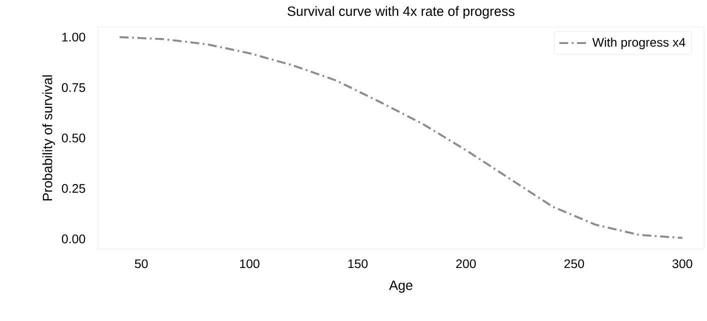  What do you see at coordinates (358, 263) in the screenshot?
I see `x-tick-label: 150` at bounding box center [358, 263].